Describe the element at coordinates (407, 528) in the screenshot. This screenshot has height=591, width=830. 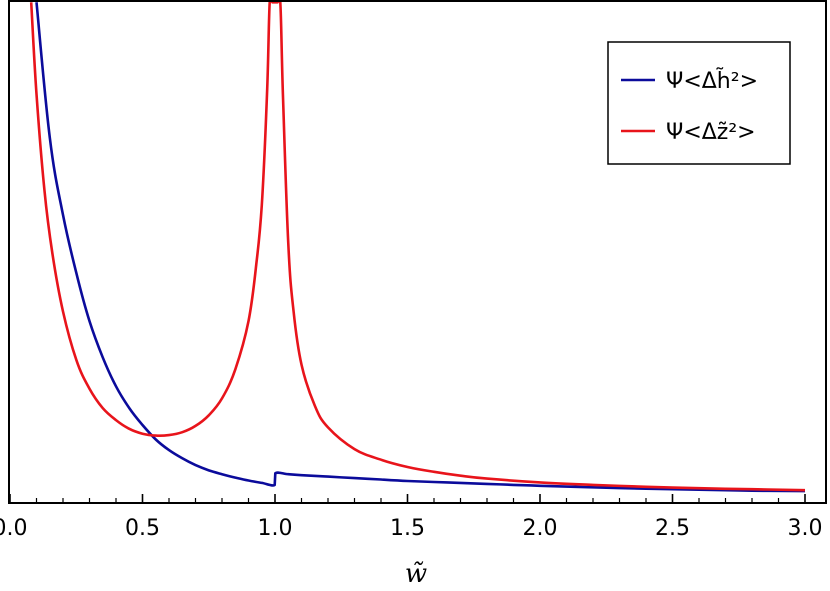
I see `x-tick-label: 1.5` at that location.